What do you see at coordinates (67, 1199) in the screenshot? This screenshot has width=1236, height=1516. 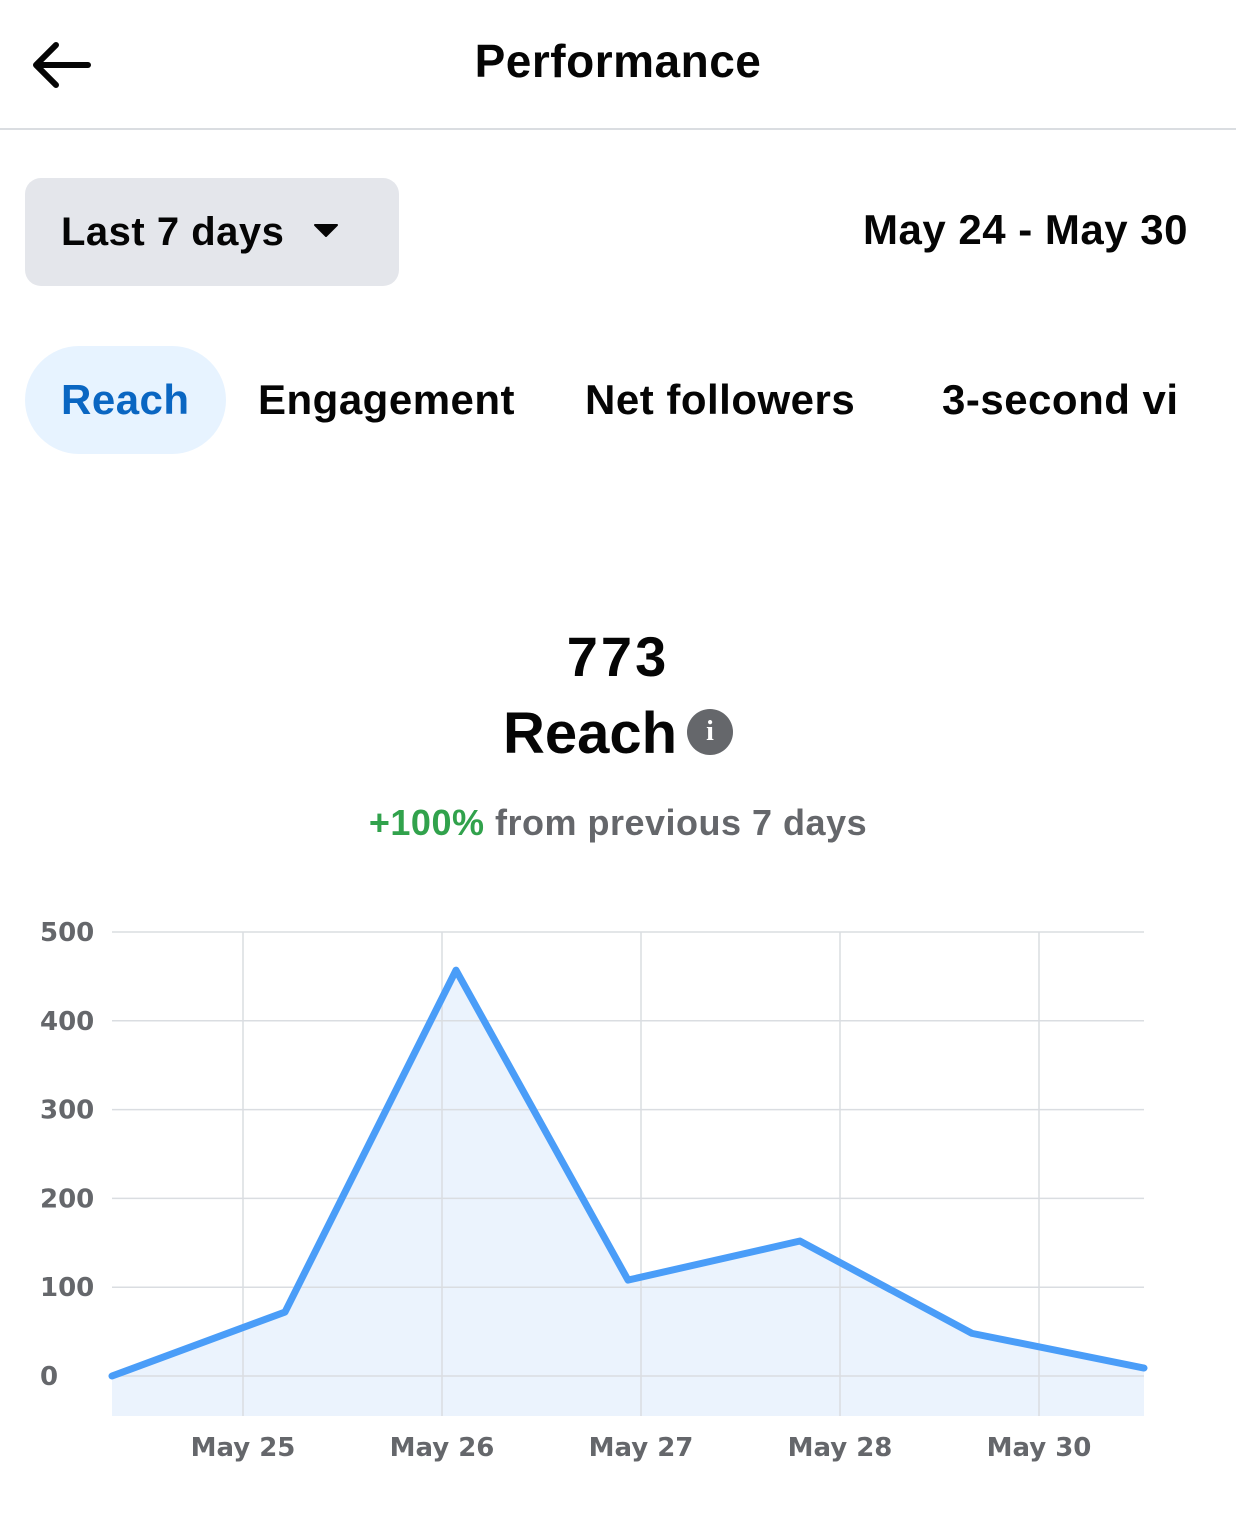 I see `y-tick-label: 200` at bounding box center [67, 1199].